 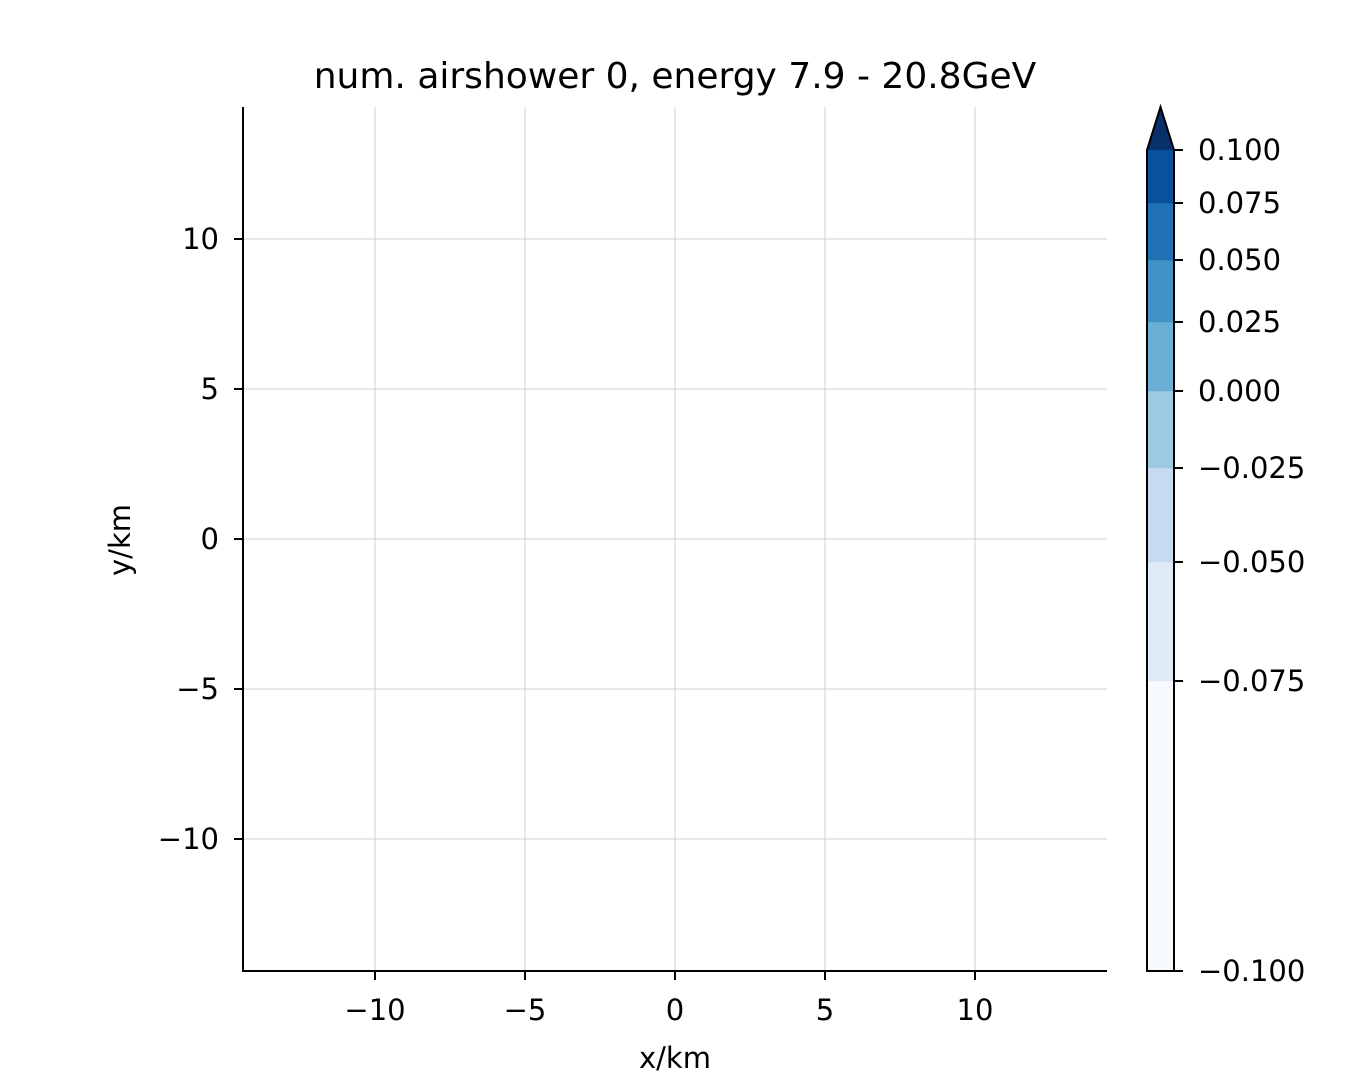 I want to click on y-axis-ticks: 10 5 0 −5 −10, so click(x=200, y=539).